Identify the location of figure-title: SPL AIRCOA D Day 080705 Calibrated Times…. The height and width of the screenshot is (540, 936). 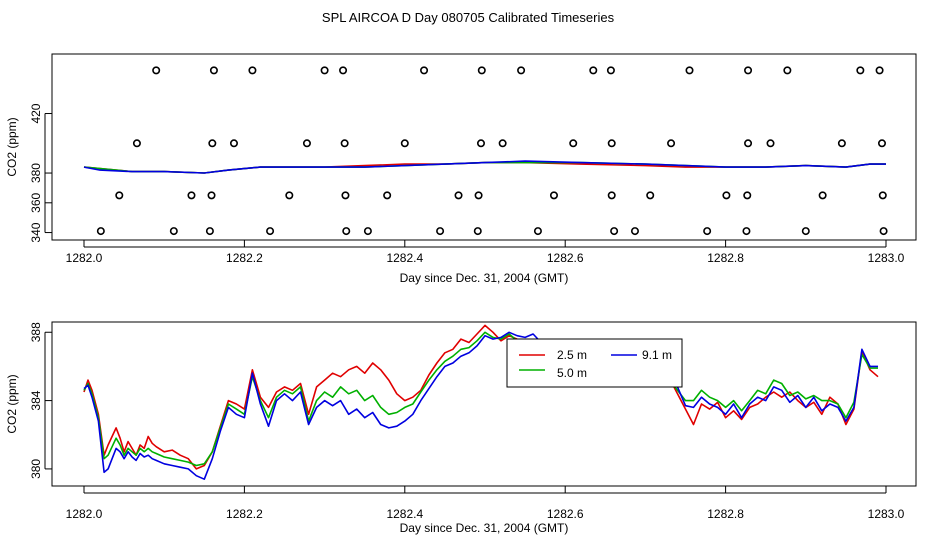
(468, 17).